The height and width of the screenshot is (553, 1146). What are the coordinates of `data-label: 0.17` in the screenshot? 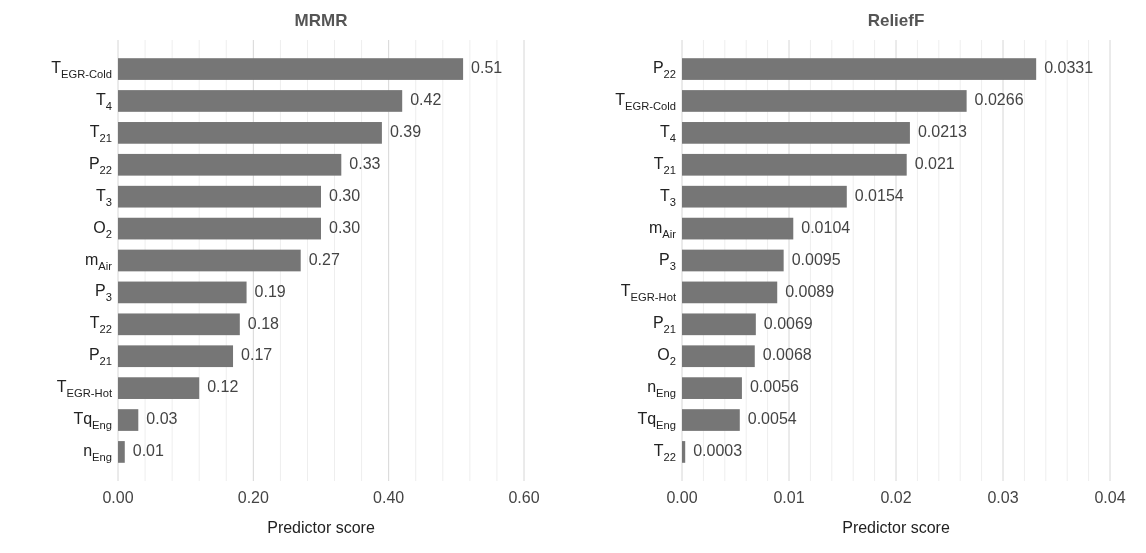 It's located at (257, 355).